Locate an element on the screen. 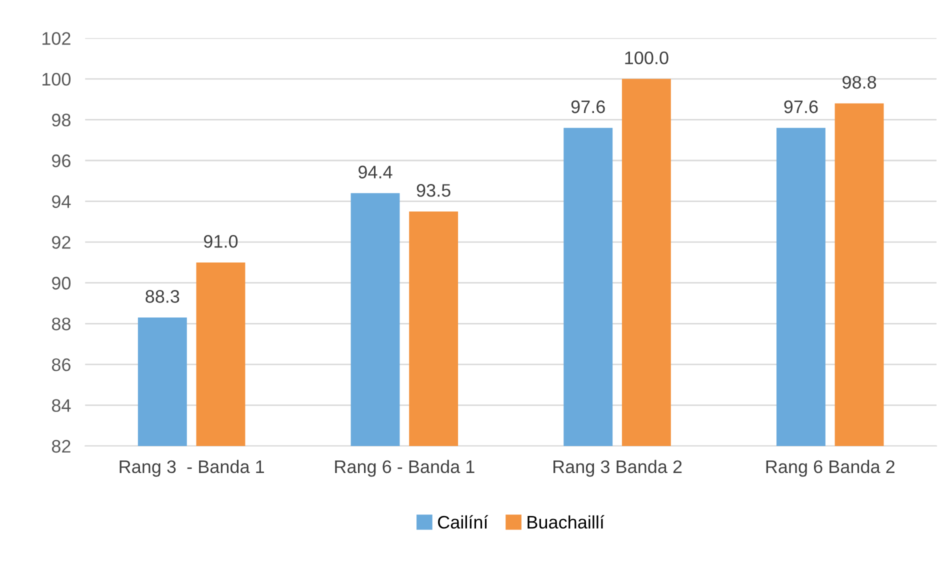 This screenshot has width=946, height=561. x-tick-label: Rang 3 - Banda 1 is located at coordinates (192, 468).